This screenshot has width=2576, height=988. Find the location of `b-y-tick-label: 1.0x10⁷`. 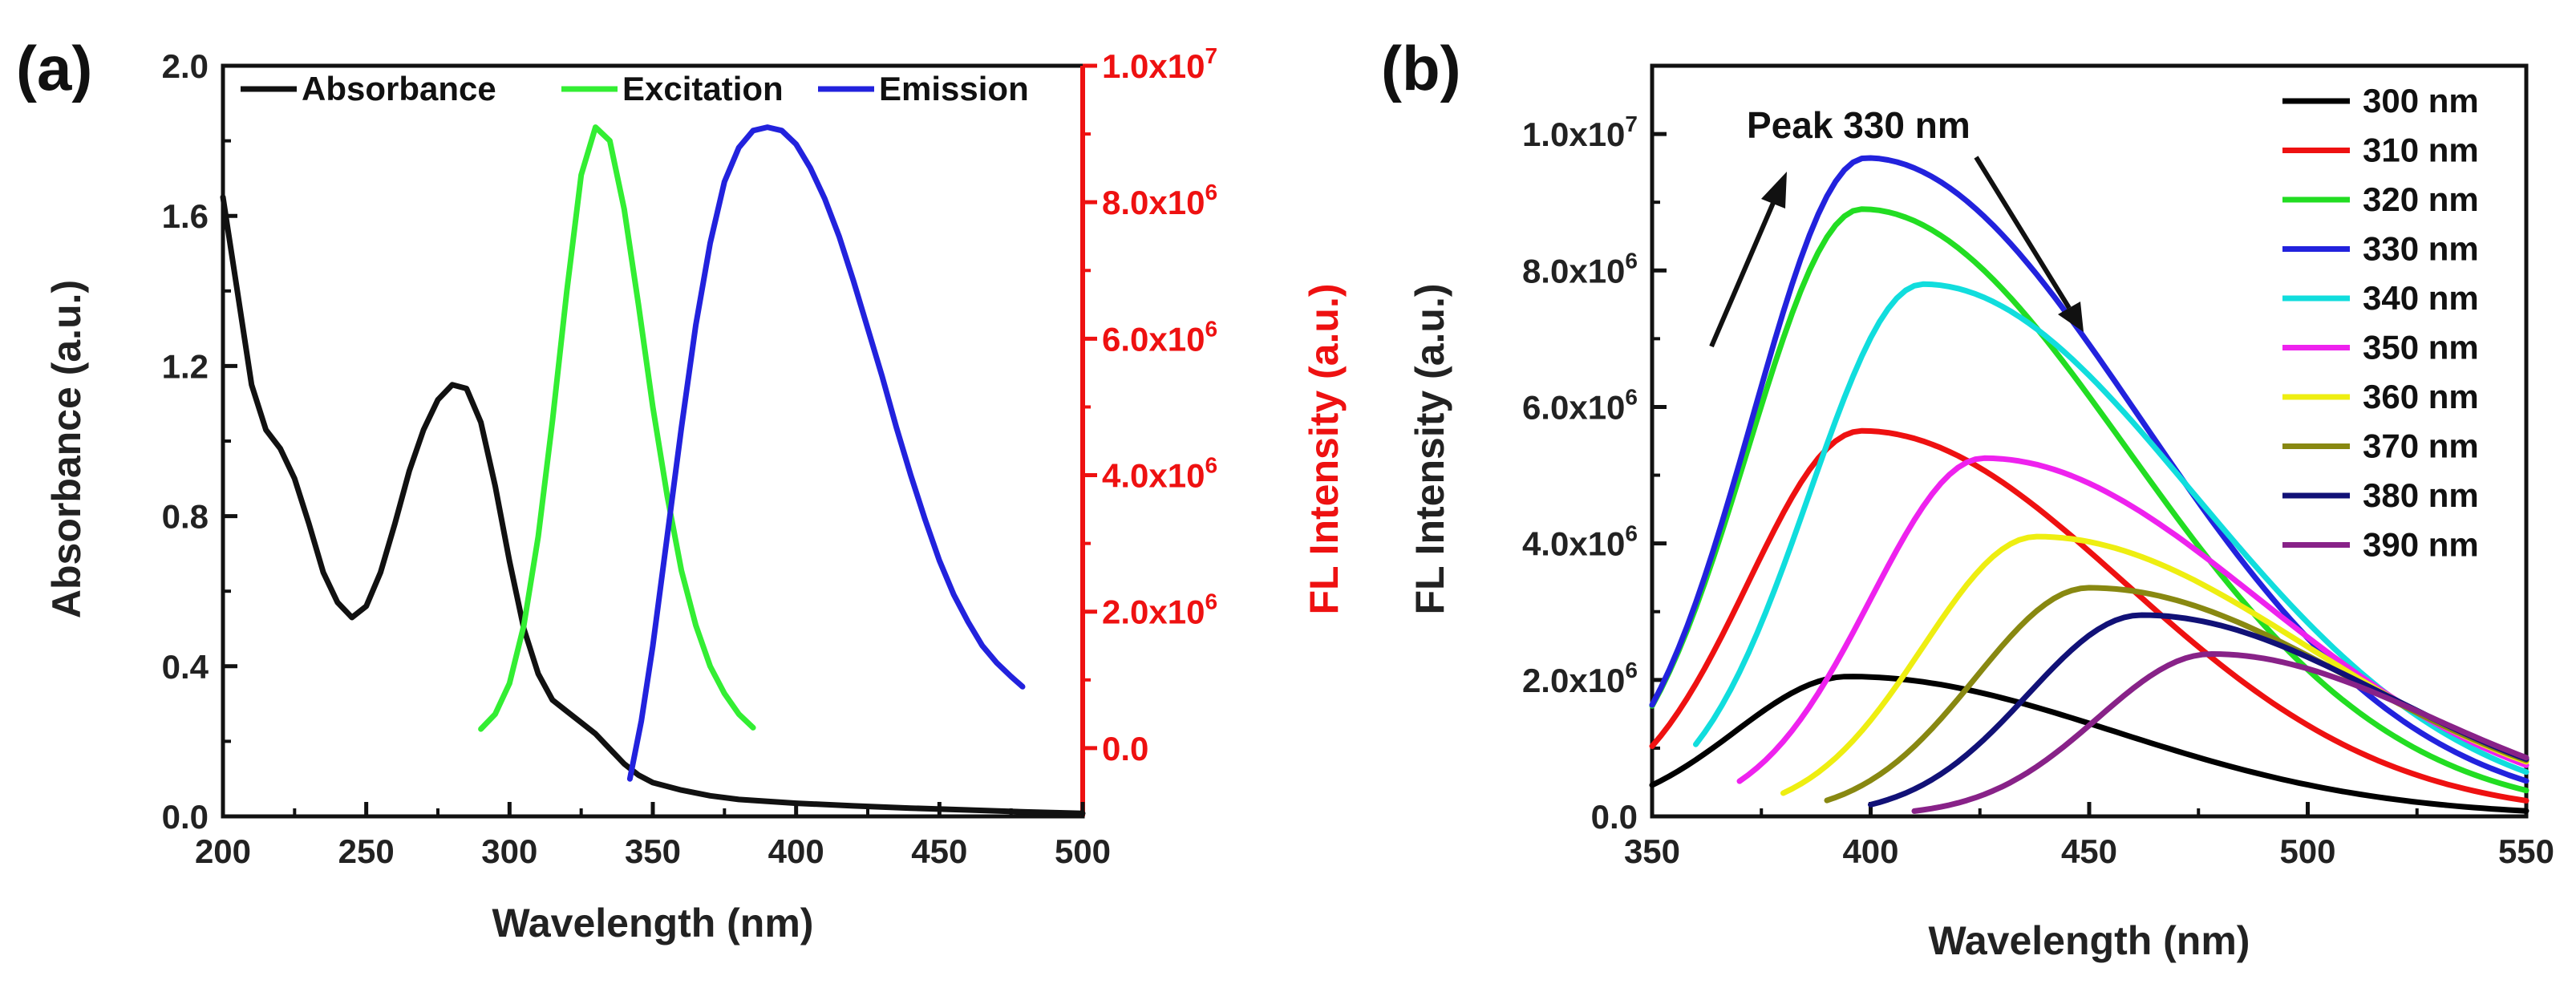

b-y-tick-label: 1.0x10⁷ is located at coordinates (1580, 132).